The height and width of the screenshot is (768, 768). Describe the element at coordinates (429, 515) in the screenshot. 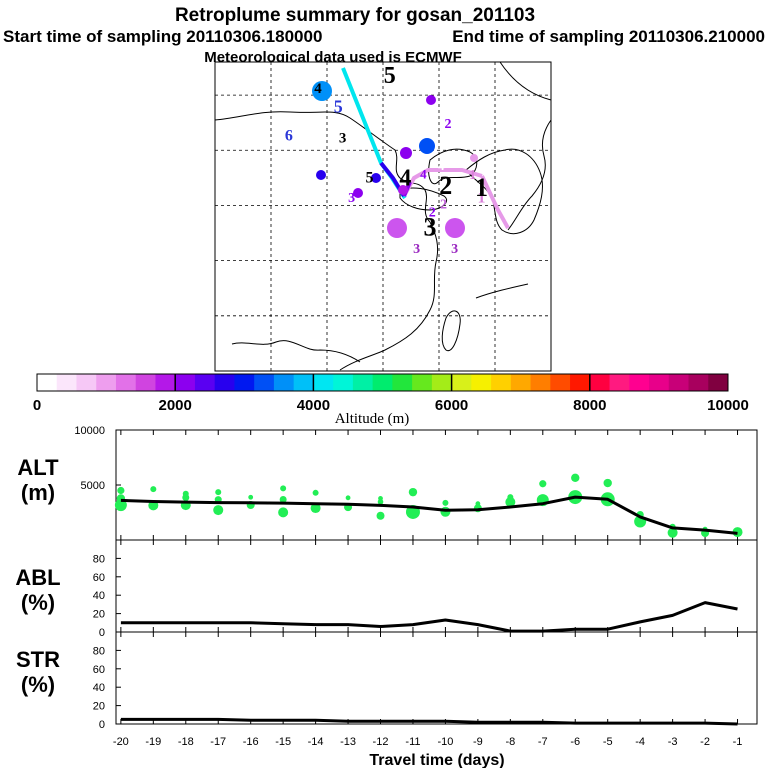

I see `series-line-alt` at that location.